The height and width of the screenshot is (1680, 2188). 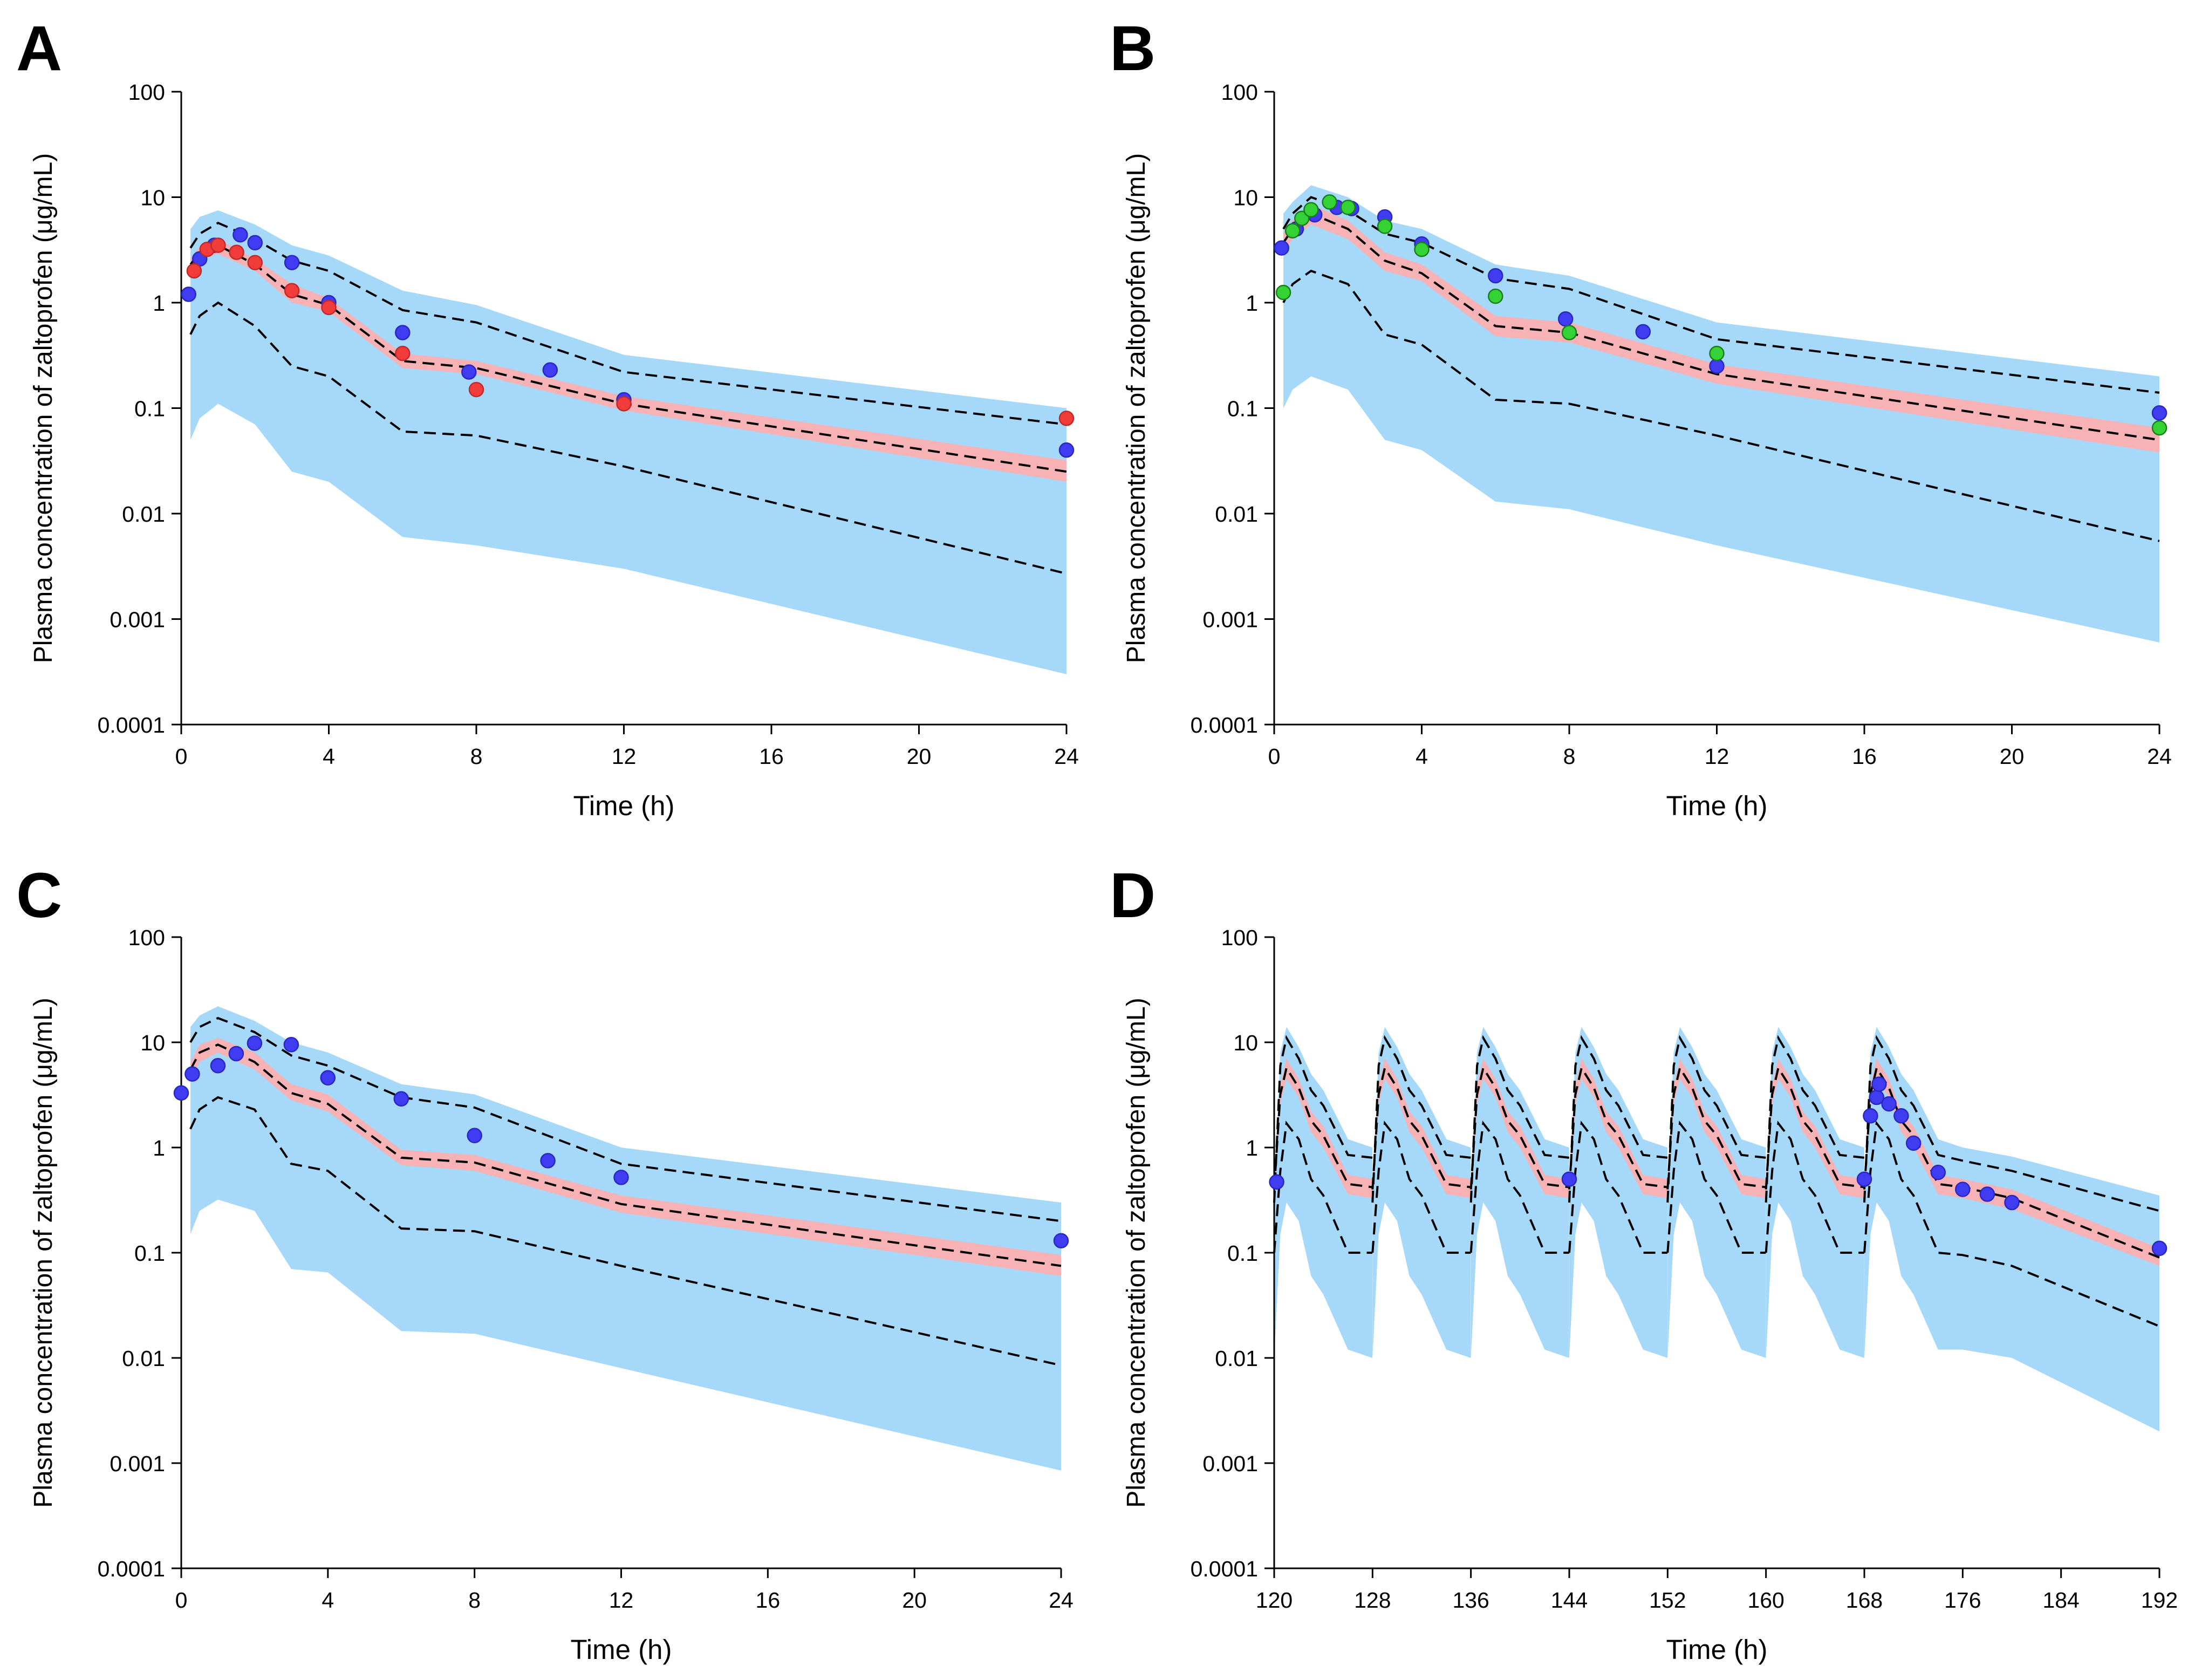 What do you see at coordinates (1569, 1601) in the screenshot?
I see `x-tick-label: 144` at bounding box center [1569, 1601].